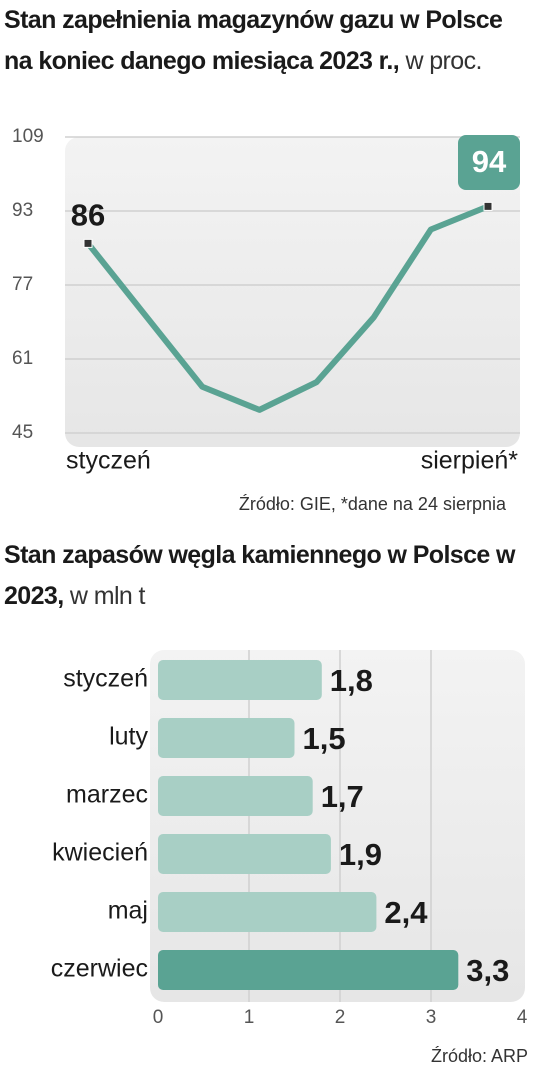  What do you see at coordinates (28, 136) in the screenshot?
I see `y-tick-label: 109` at bounding box center [28, 136].